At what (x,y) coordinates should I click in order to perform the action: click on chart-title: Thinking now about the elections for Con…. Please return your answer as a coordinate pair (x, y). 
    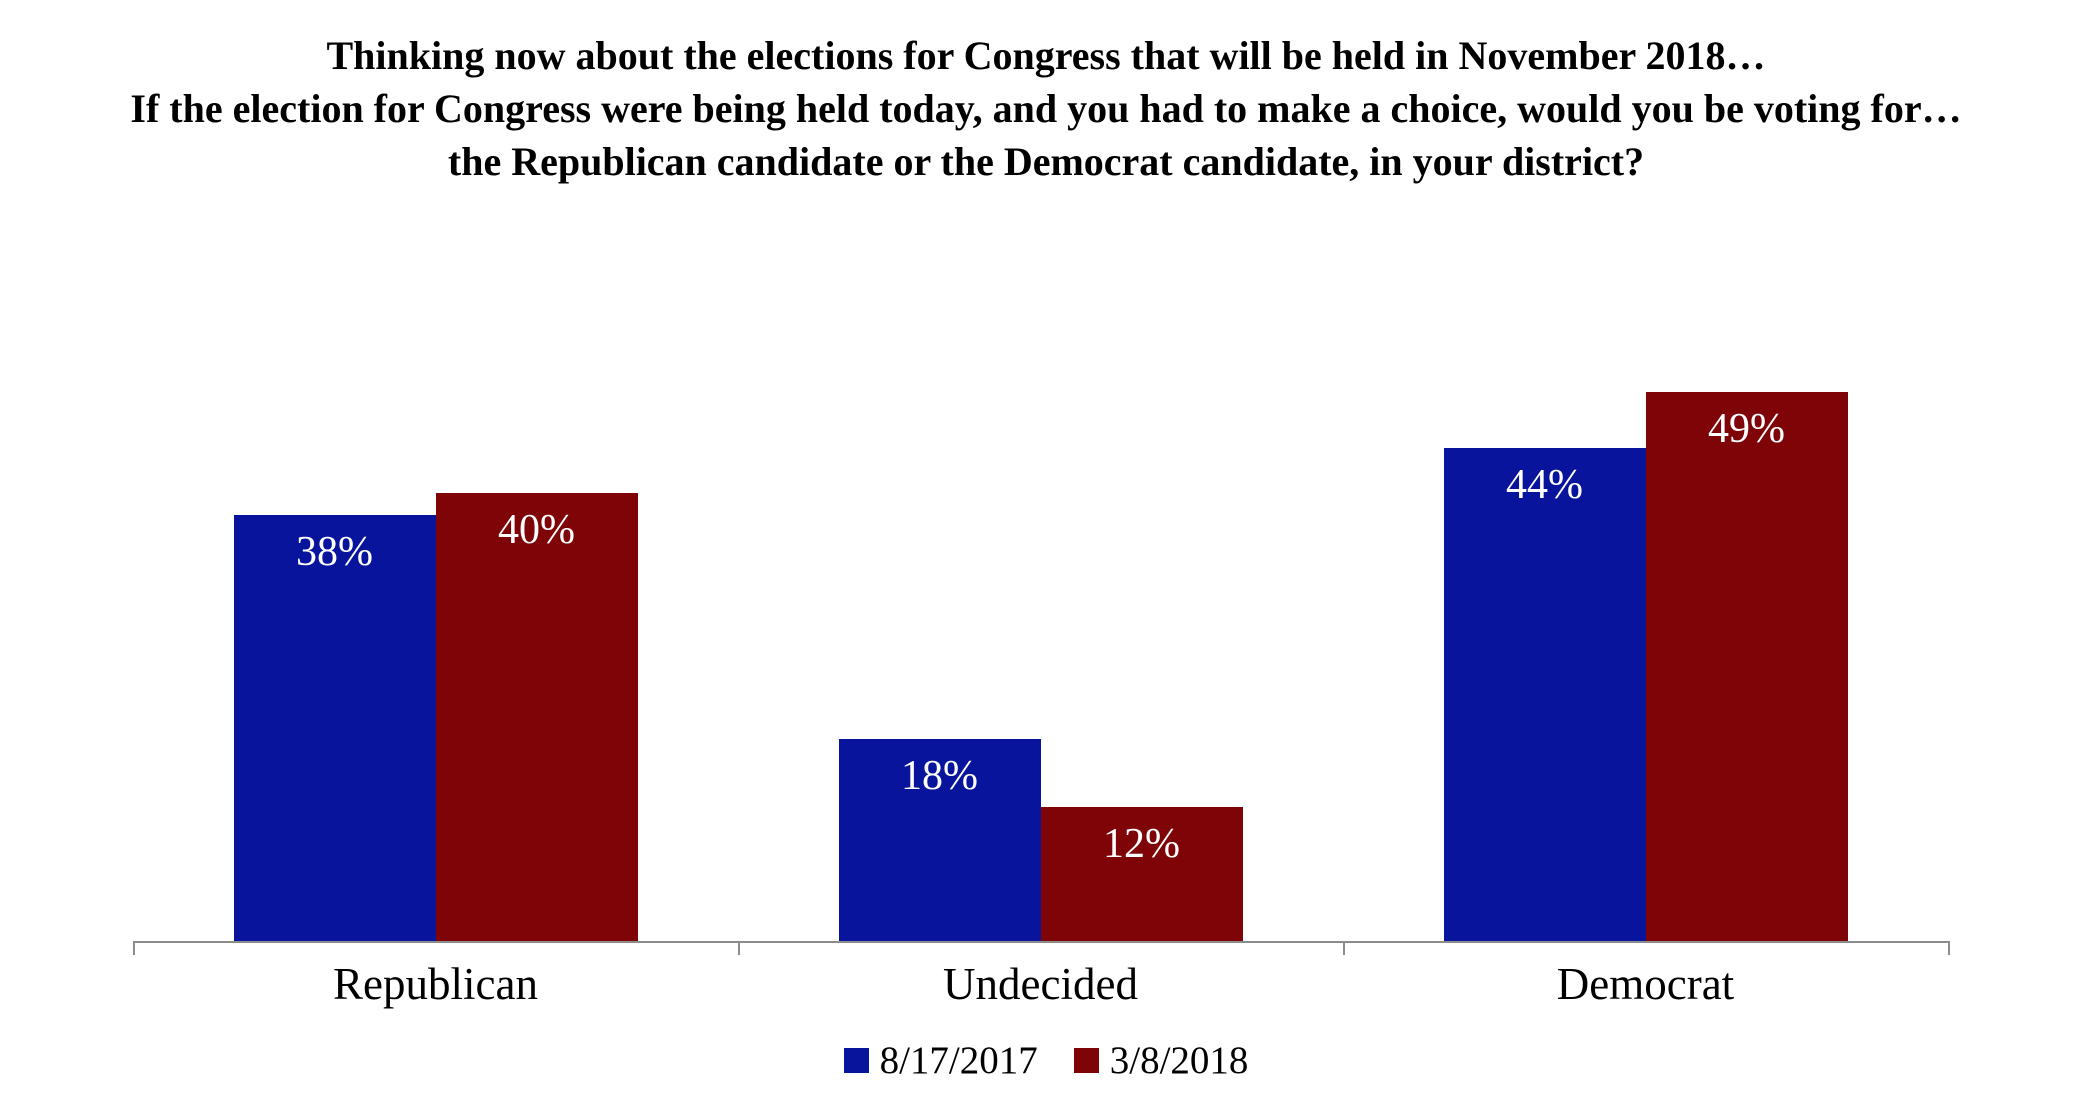
    Looking at the image, I should click on (1046, 108).